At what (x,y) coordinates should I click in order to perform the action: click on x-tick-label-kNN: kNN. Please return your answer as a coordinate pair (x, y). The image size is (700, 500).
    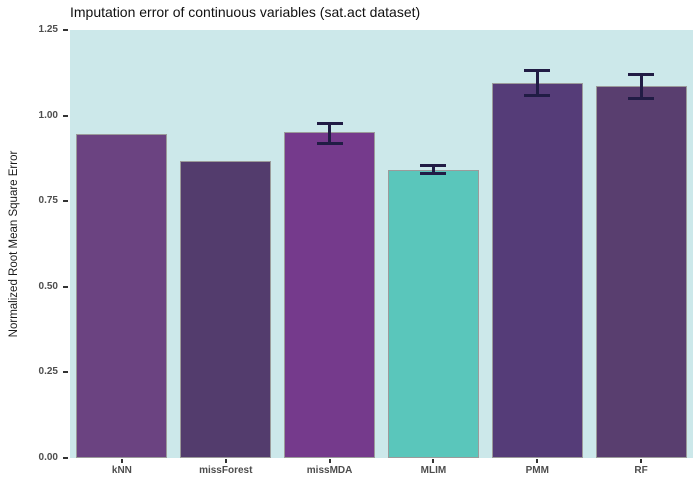
    Looking at the image, I should click on (121, 470).